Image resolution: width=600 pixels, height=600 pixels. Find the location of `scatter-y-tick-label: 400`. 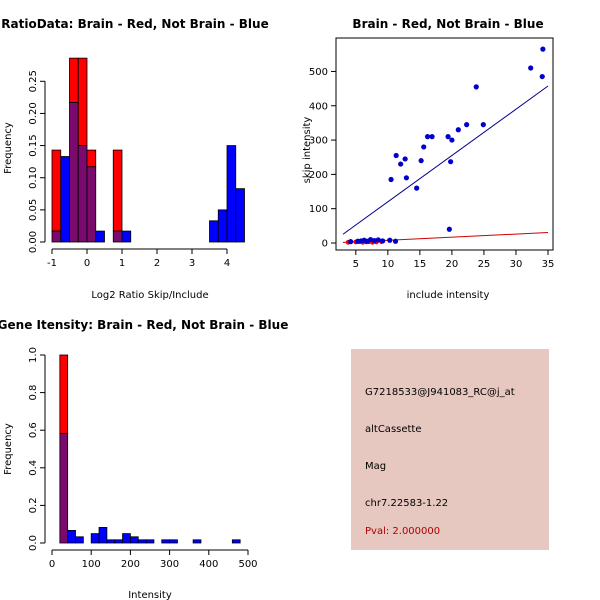

scatter-y-tick-label: 400 is located at coordinates (318, 106).